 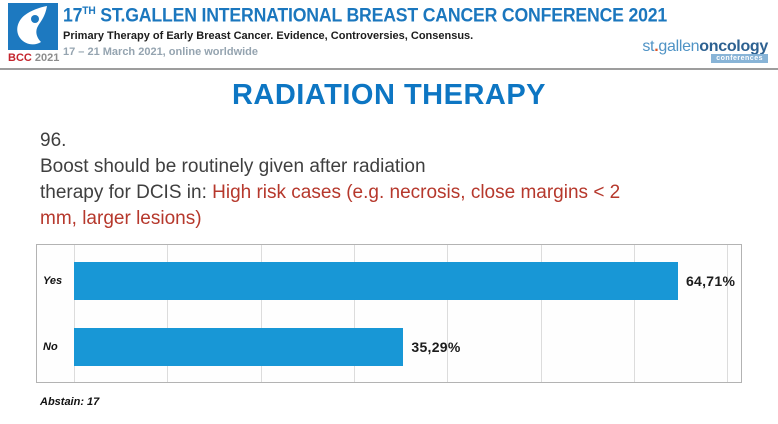 I want to click on question-segment: 96., so click(x=53, y=140).